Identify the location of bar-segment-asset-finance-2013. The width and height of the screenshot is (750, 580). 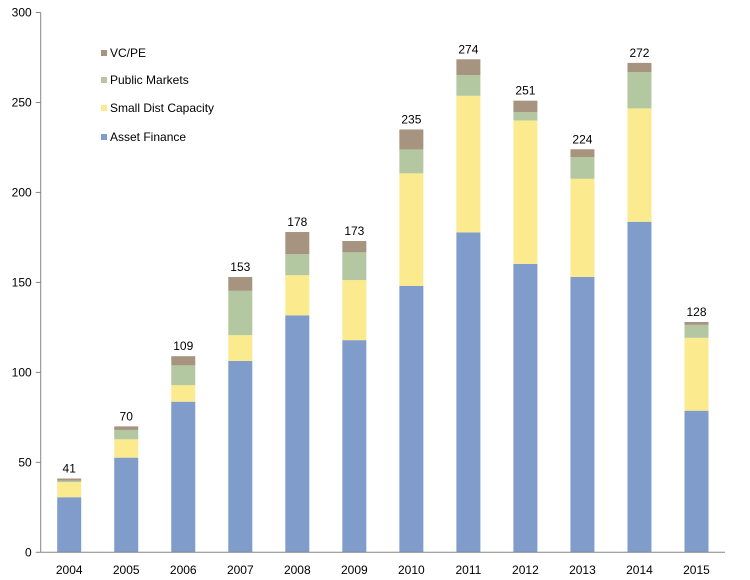
(582, 415).